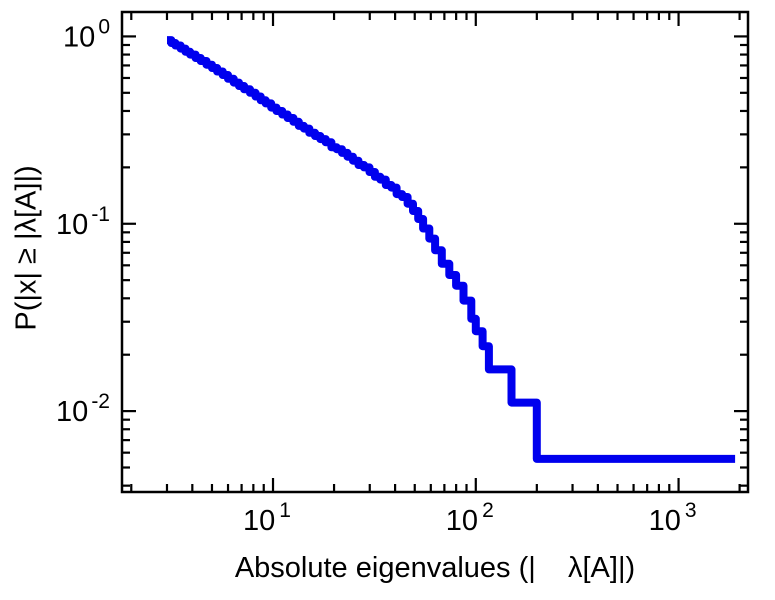 This screenshot has width=775, height=600. I want to click on x-tick-label: 10 2, so click(470, 518).